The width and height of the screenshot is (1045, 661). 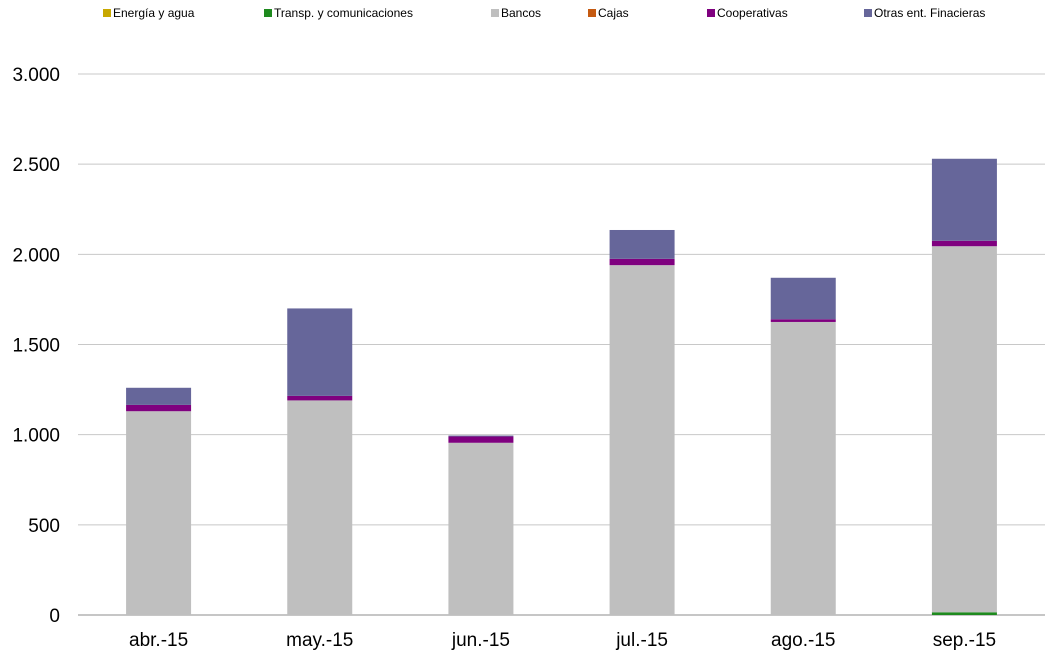 What do you see at coordinates (613, 13) in the screenshot?
I see `legend-label: Cajas` at bounding box center [613, 13].